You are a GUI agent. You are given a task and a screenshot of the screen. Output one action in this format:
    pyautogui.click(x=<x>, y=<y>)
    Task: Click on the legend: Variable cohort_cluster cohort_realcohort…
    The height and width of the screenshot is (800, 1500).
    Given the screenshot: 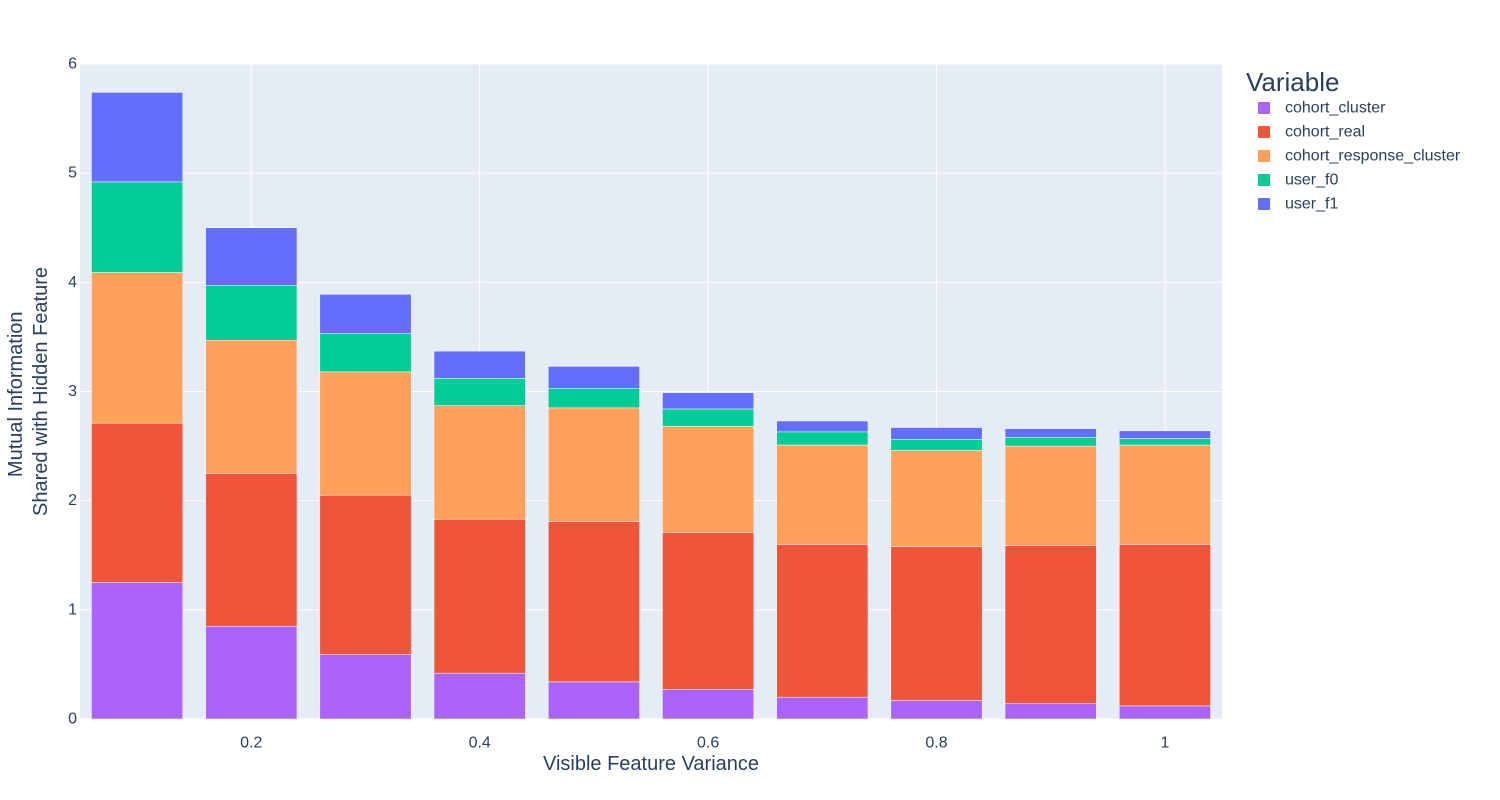 What is the action you would take?
    pyautogui.click(x=1353, y=140)
    